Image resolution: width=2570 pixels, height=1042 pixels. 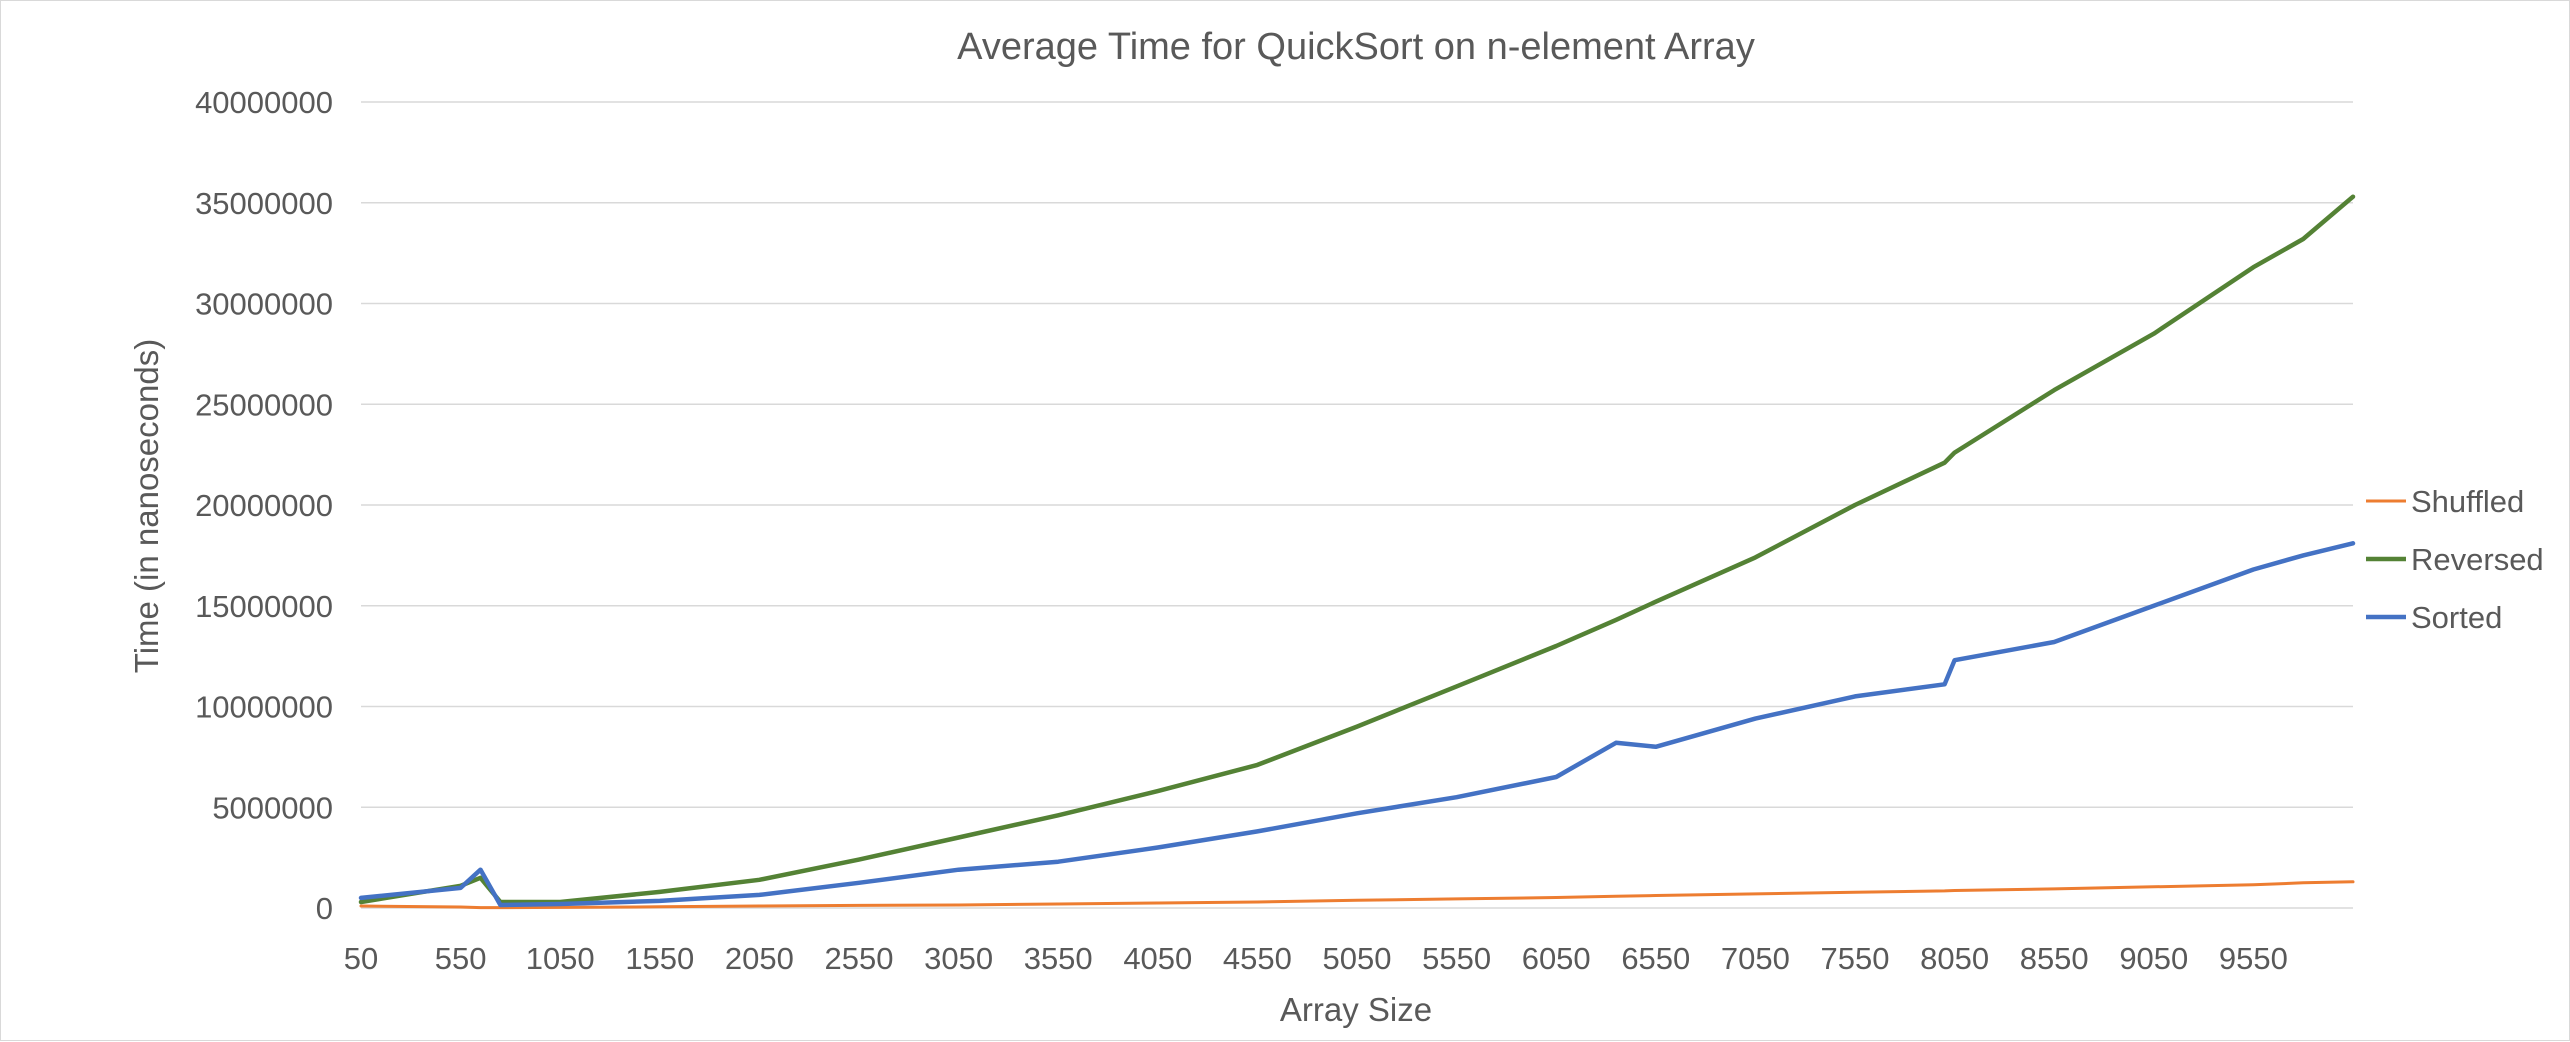 What do you see at coordinates (1357, 958) in the screenshot?
I see `x-tick-label: 5050` at bounding box center [1357, 958].